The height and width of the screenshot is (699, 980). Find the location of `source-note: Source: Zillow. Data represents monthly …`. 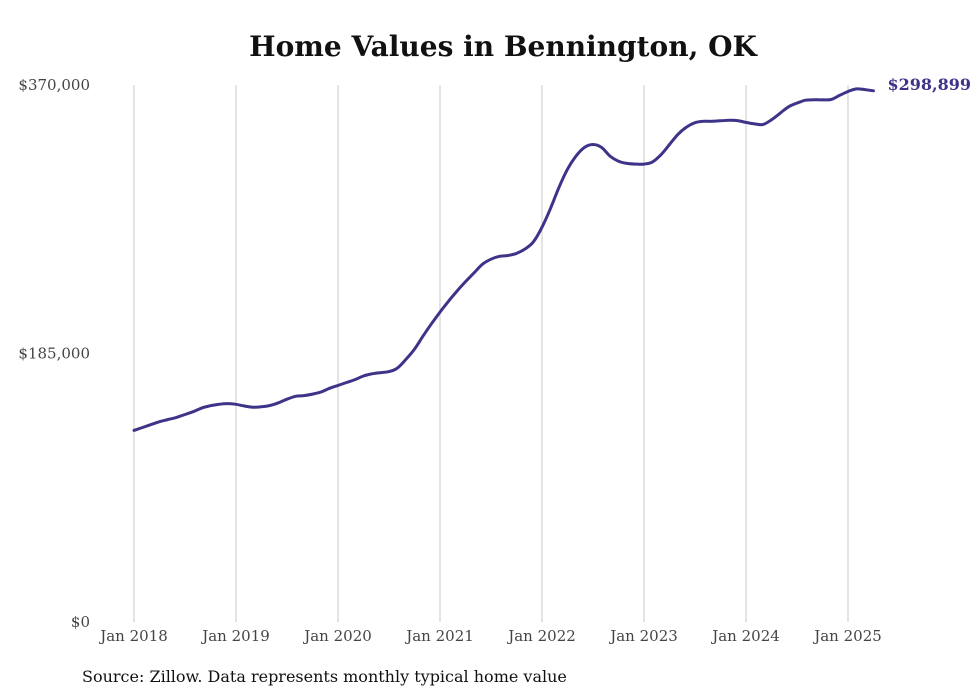

source-note: Source: Zillow. Data represents monthly … is located at coordinates (324, 676).